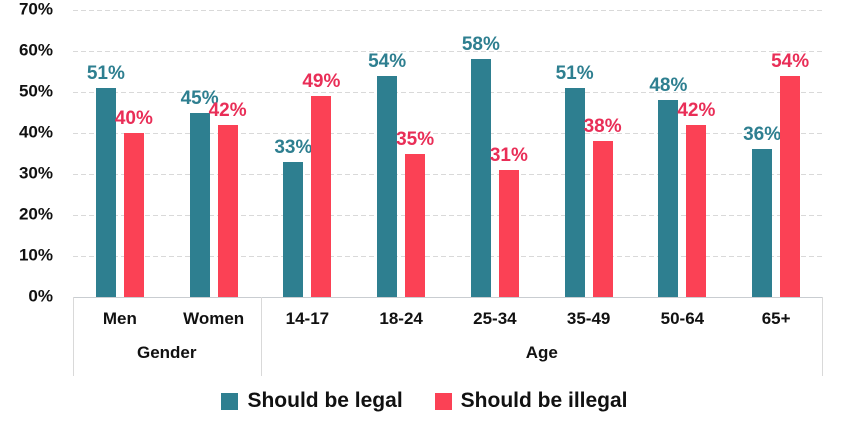 This screenshot has width=849, height=421. I want to click on group-label: Gender, so click(166, 352).